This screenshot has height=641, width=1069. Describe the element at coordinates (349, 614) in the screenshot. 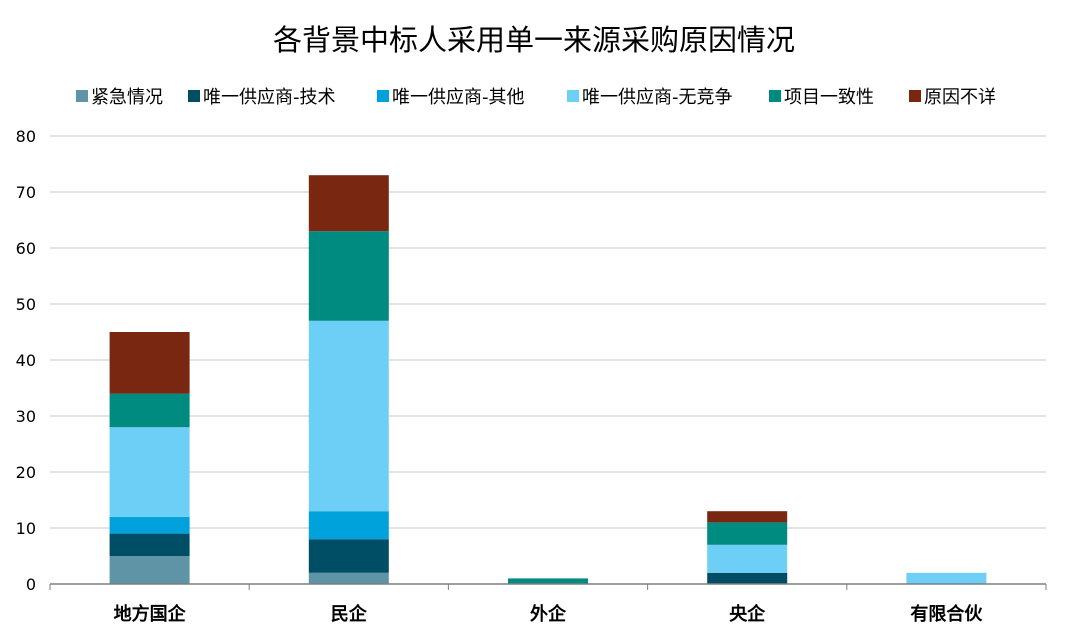

I see `x-tick-label-1: 民企` at that location.